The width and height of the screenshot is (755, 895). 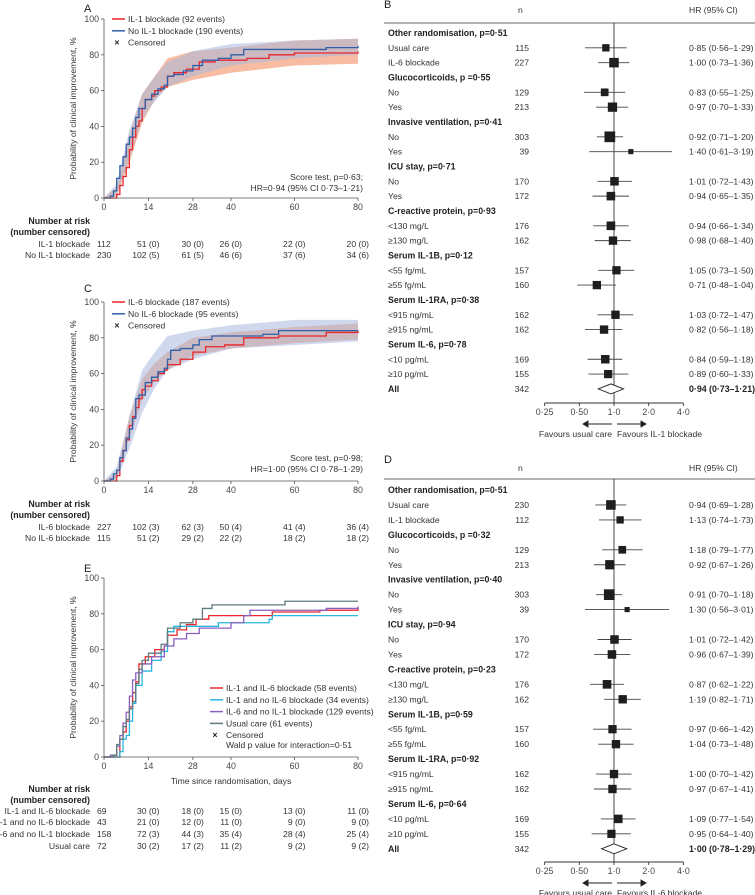 What do you see at coordinates (571, 374) in the screenshot?
I see `forest-row: ≥10 pg/mL 155 0·89 (0·60–1·33)` at bounding box center [571, 374].